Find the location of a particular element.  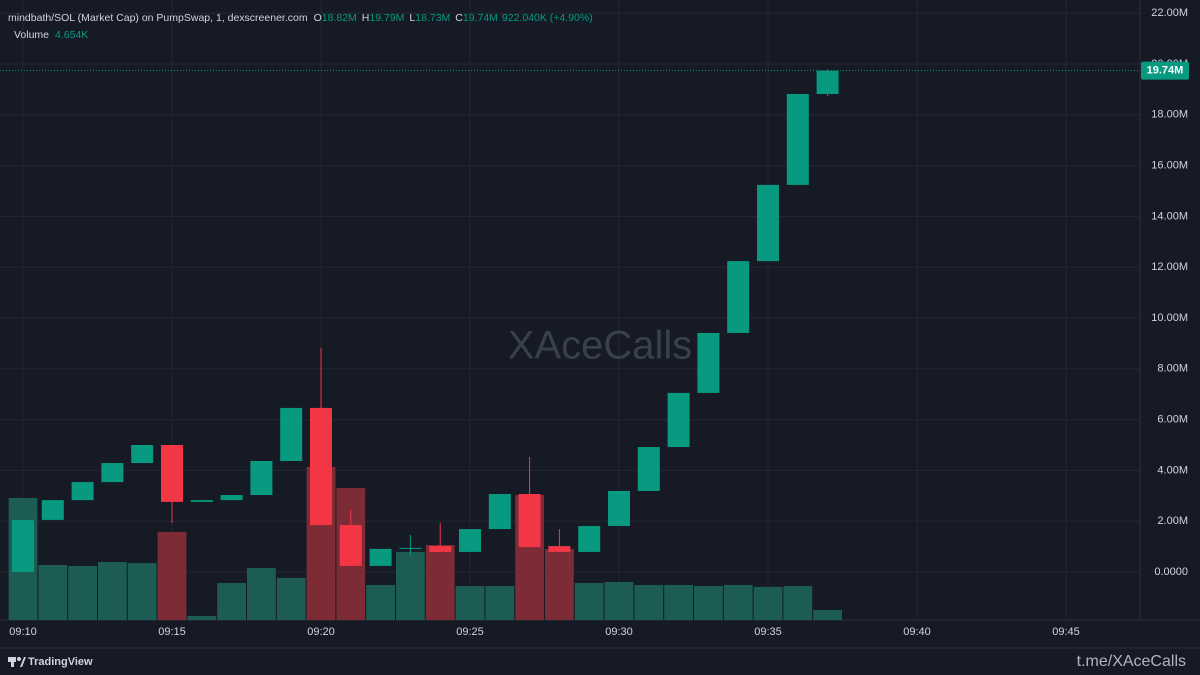

y-tick-label: 2.00M is located at coordinates (1172, 521).